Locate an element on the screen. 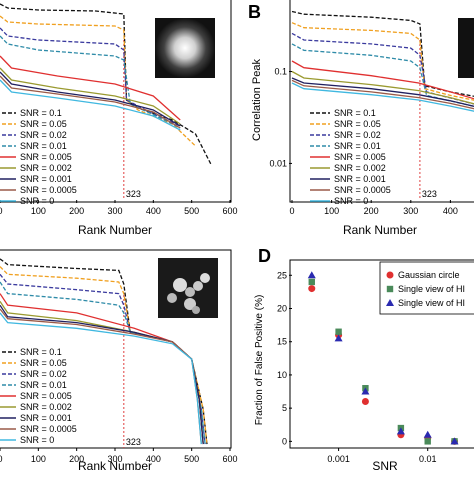 This screenshot has height=479, width=474. legend-box is located at coordinates (426, 288).